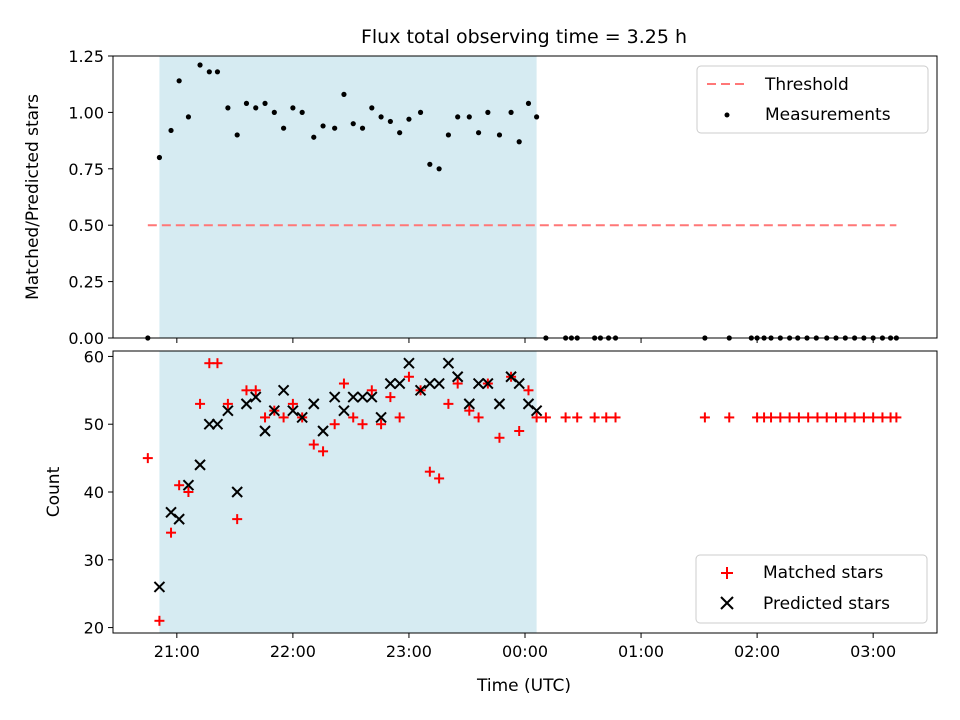 The width and height of the screenshot is (960, 720). I want to click on x-tick-label: 21:00, so click(177, 651).